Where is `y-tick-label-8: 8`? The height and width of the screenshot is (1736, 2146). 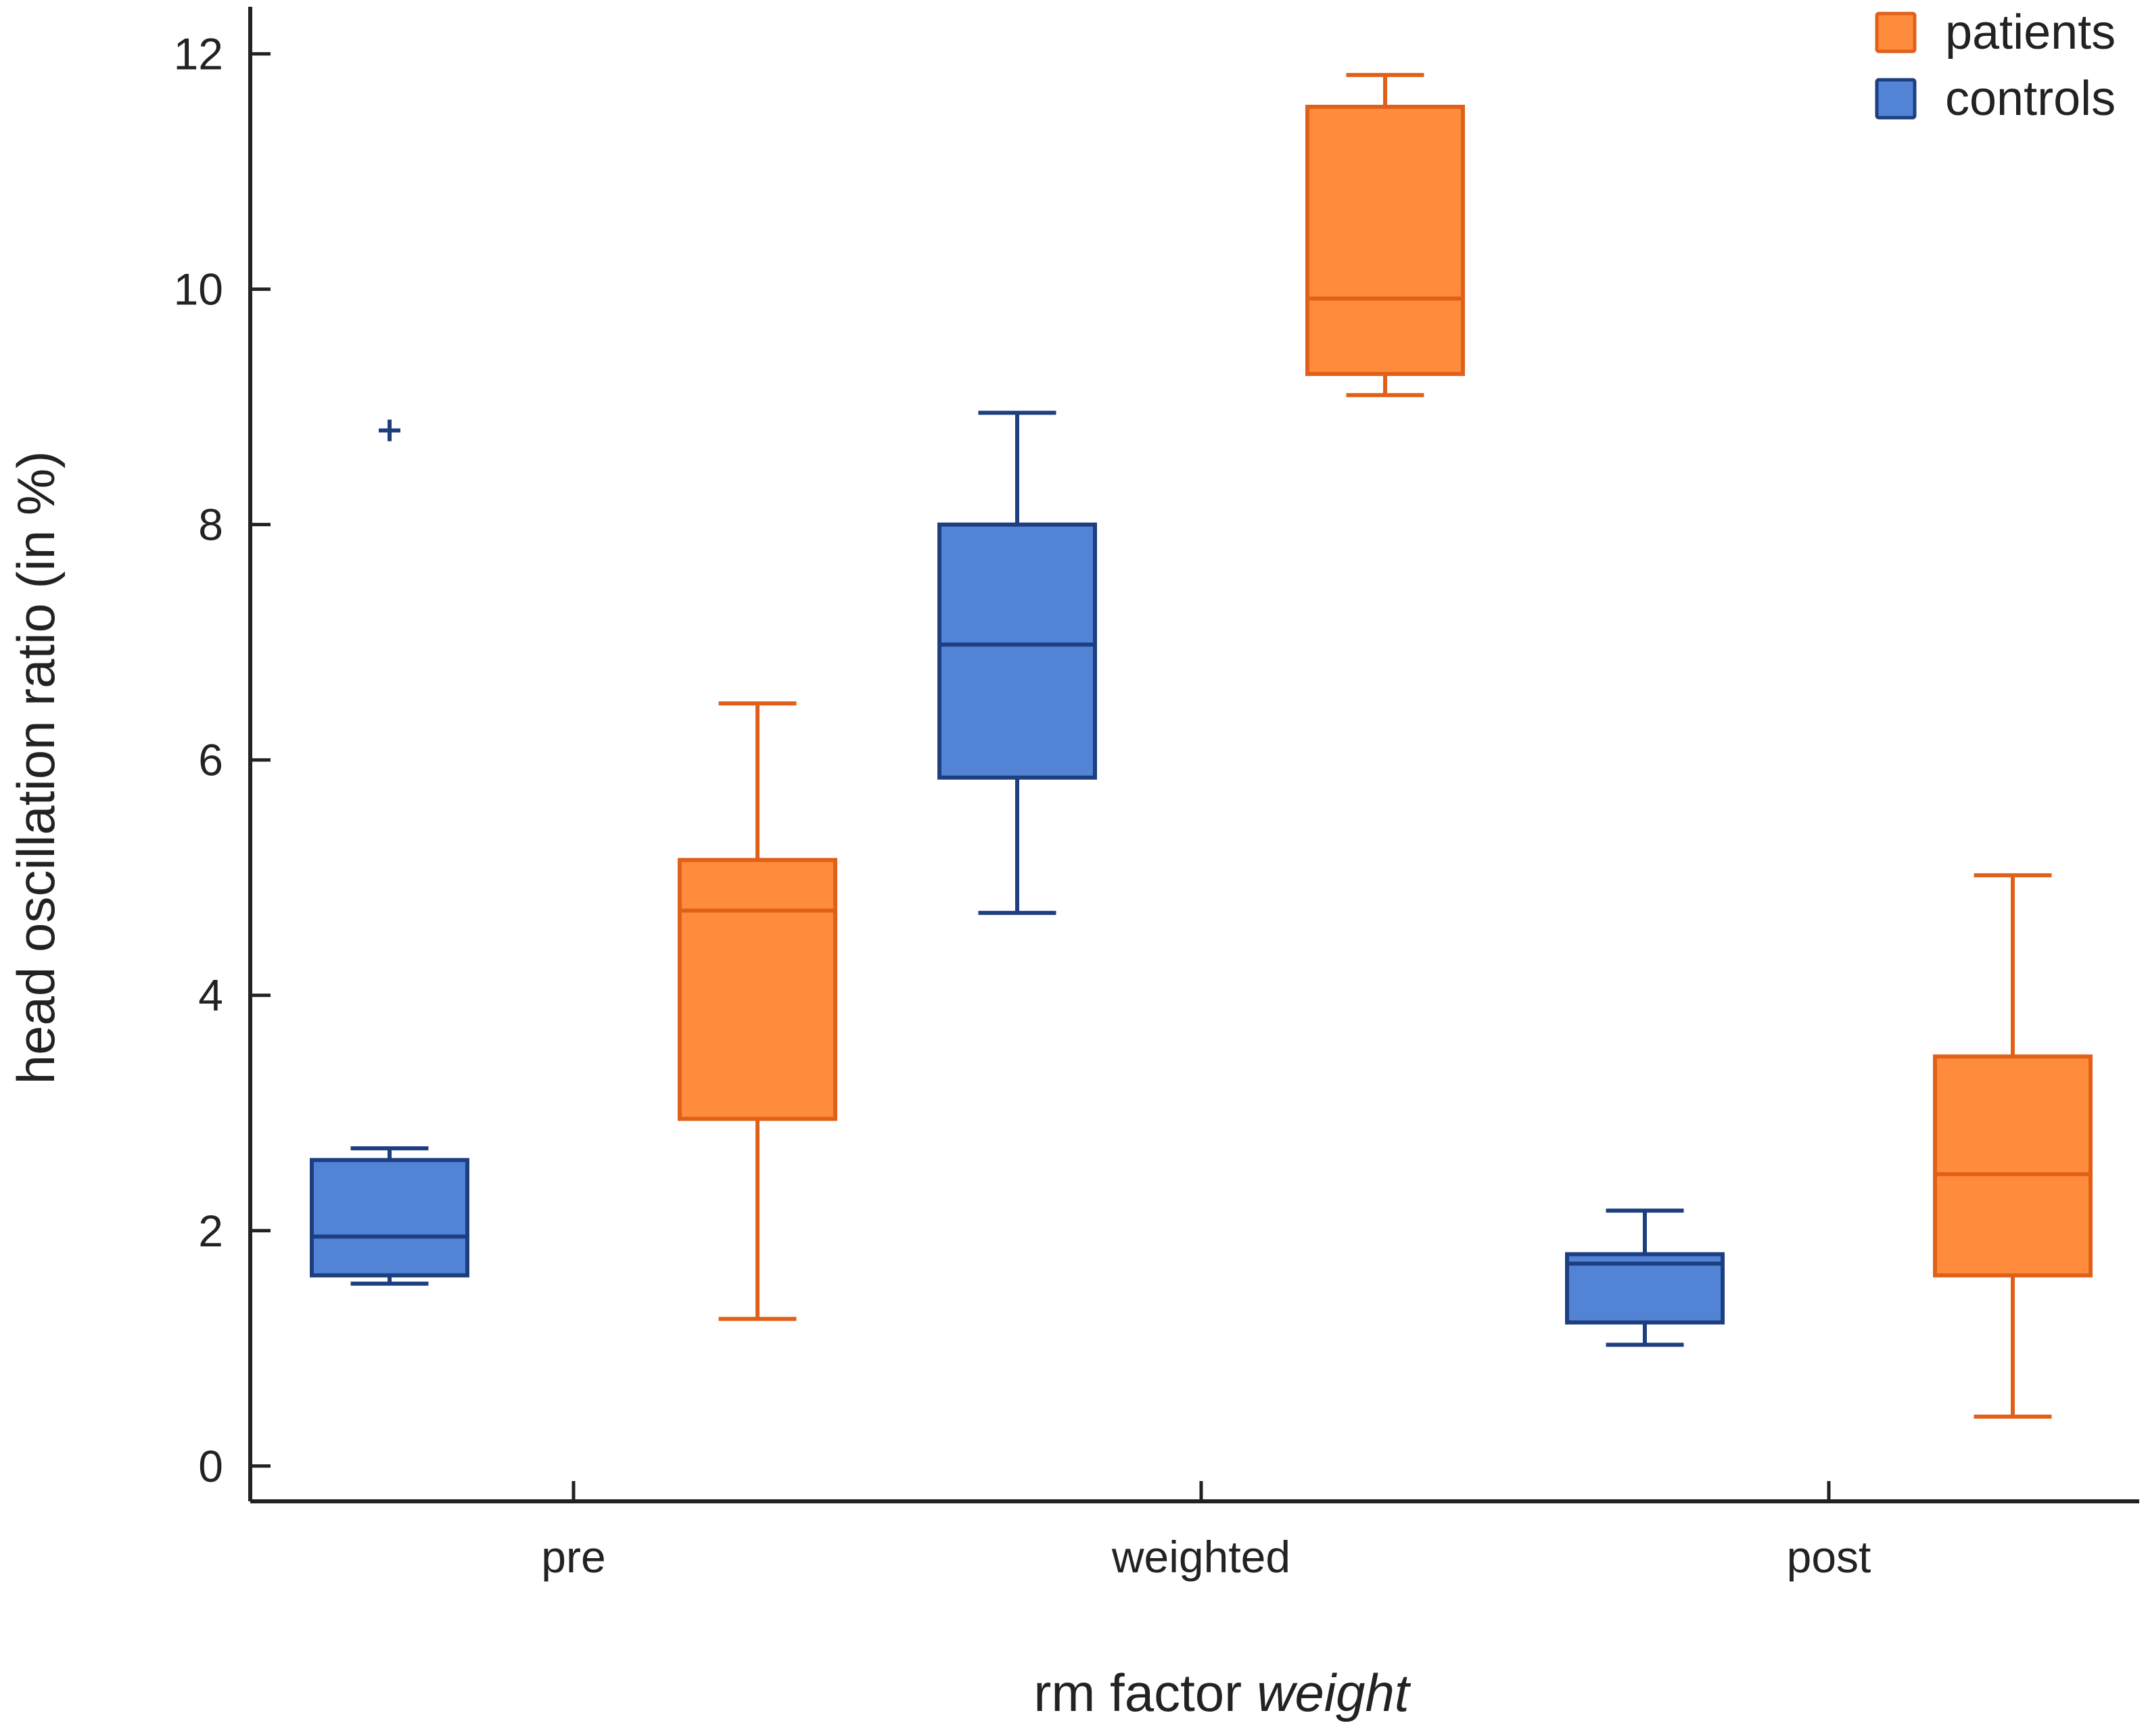
y-tick-label-8: 8 is located at coordinates (210, 525).